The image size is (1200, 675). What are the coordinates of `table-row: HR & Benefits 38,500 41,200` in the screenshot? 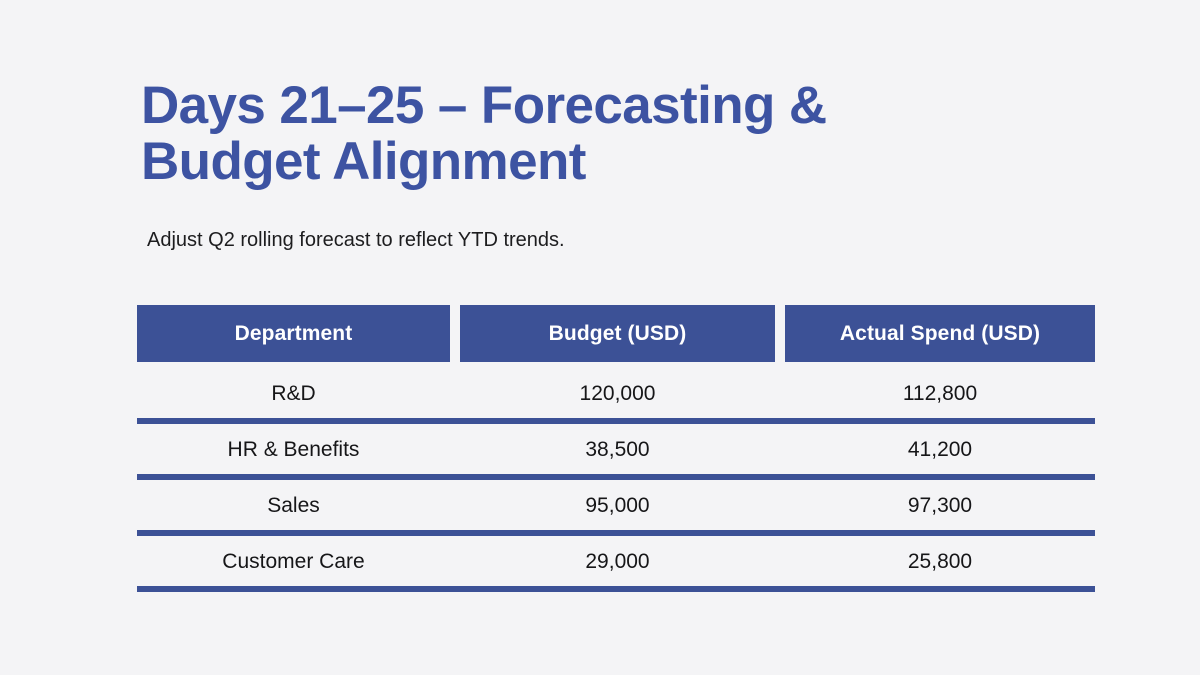 It's located at (616, 449).